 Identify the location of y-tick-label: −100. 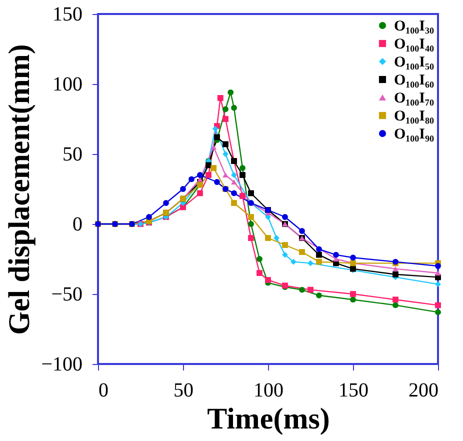
(61, 365).